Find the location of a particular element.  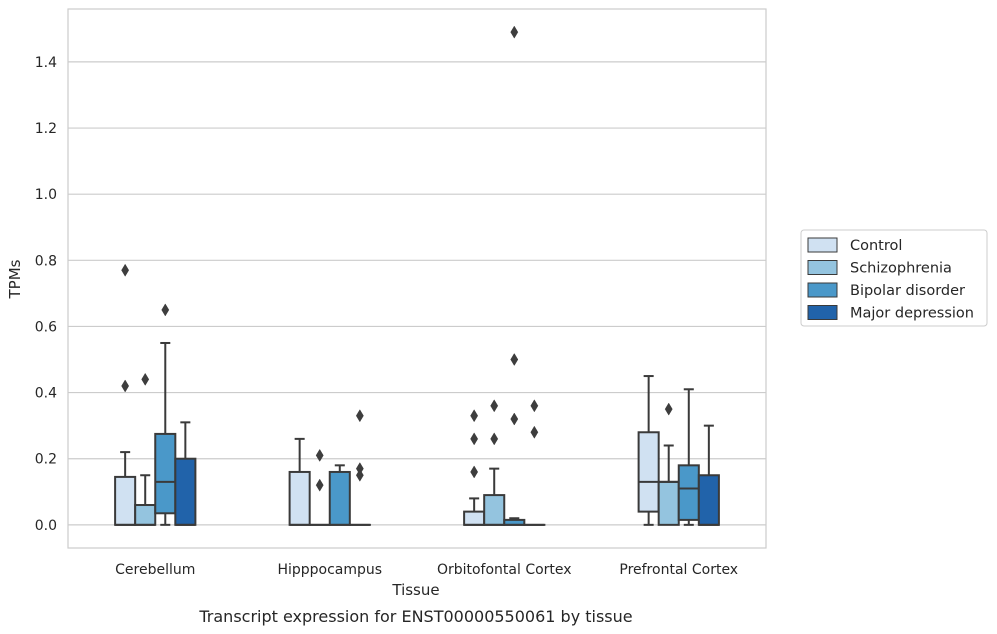

y-tick-label: 0.6 is located at coordinates (46, 327).